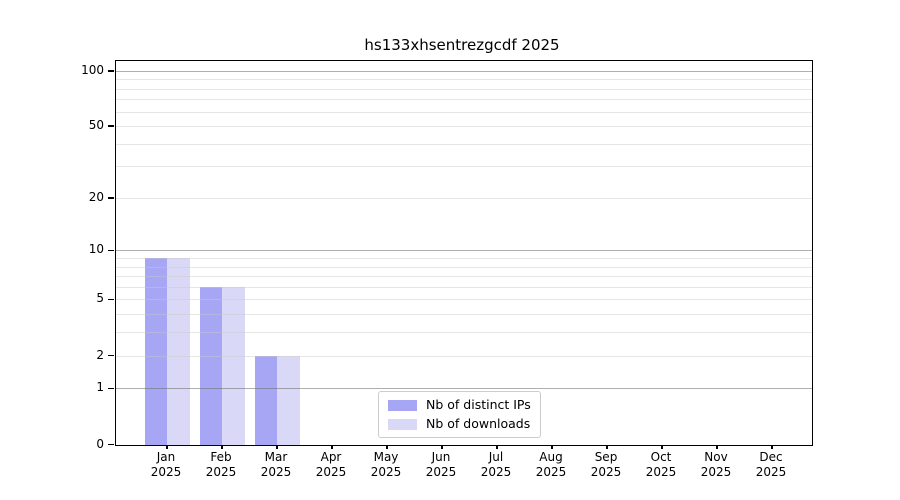 The width and height of the screenshot is (900, 500). Describe the element at coordinates (100, 298) in the screenshot. I see `y-tick-label: 5` at that location.